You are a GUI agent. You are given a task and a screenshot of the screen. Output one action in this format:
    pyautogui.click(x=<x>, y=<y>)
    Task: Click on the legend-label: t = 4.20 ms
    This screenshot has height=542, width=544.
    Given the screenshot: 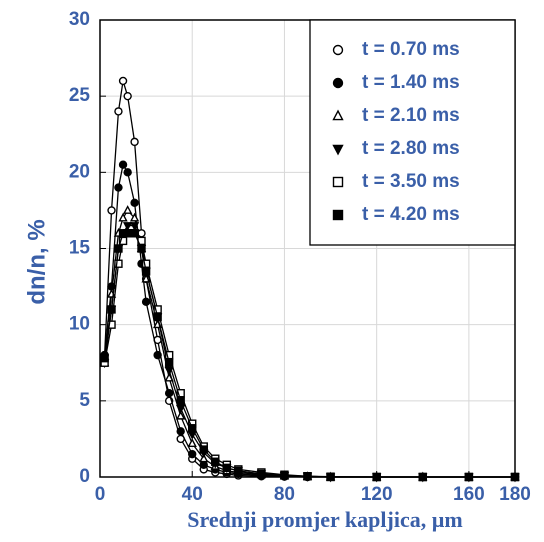 What is the action you would take?
    pyautogui.click(x=411, y=214)
    